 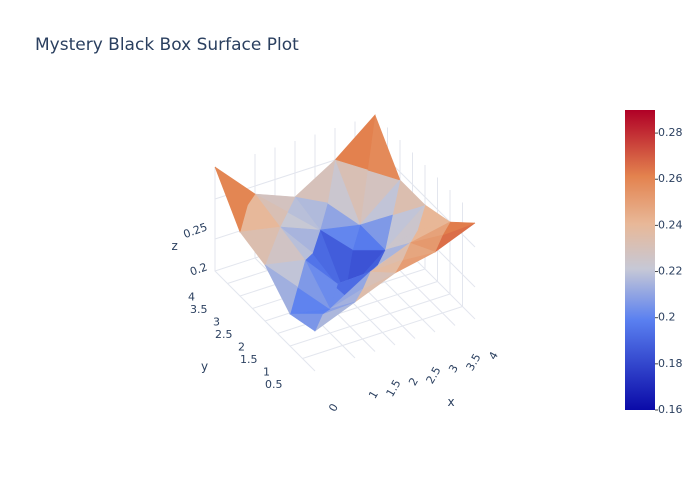 I want to click on z-tick-label: 0.2, so click(x=198, y=269).